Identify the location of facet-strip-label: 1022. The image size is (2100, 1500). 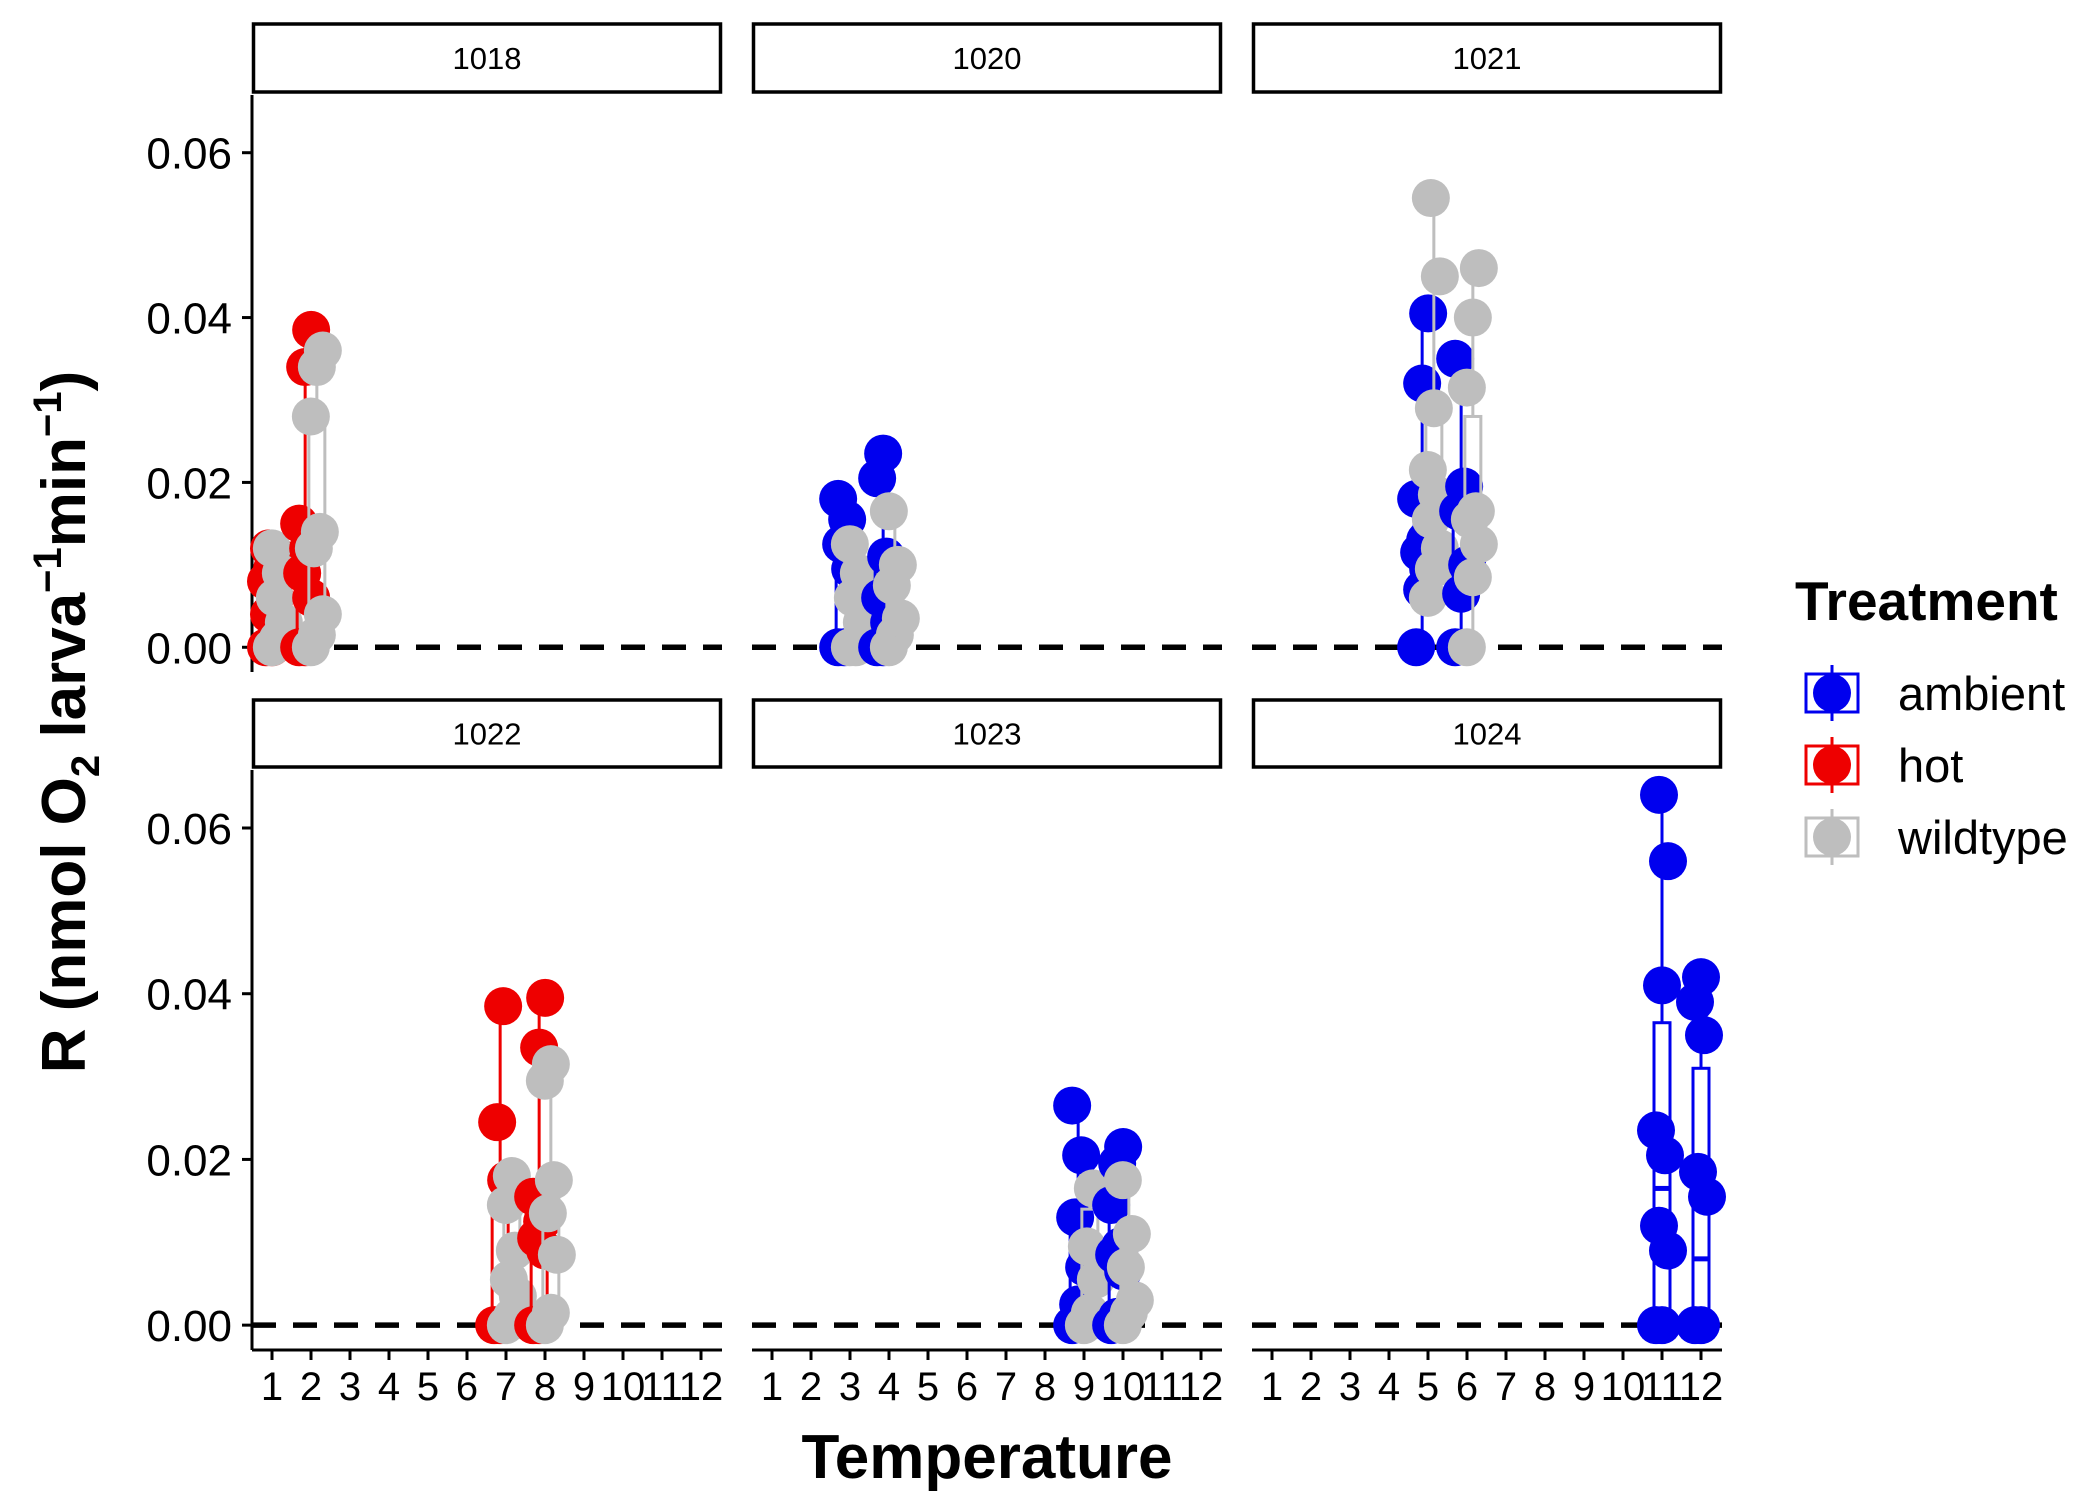
(487, 734).